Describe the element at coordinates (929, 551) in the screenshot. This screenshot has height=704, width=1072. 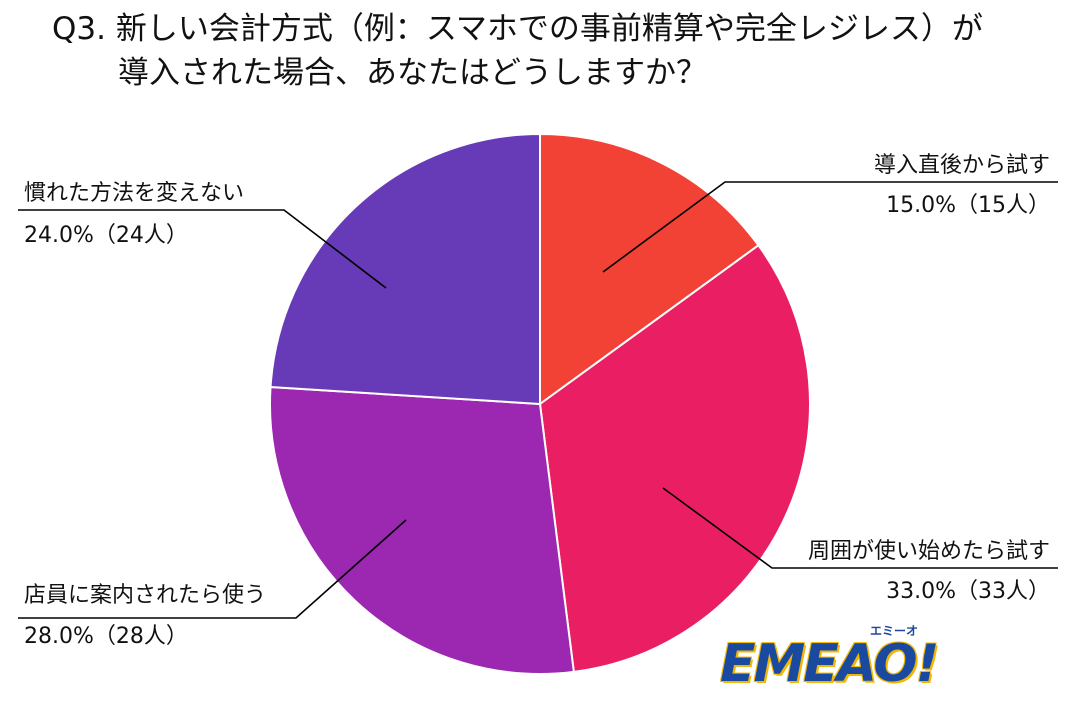
I see `slice-label-2: 周囲が使い始めたら試す` at that location.